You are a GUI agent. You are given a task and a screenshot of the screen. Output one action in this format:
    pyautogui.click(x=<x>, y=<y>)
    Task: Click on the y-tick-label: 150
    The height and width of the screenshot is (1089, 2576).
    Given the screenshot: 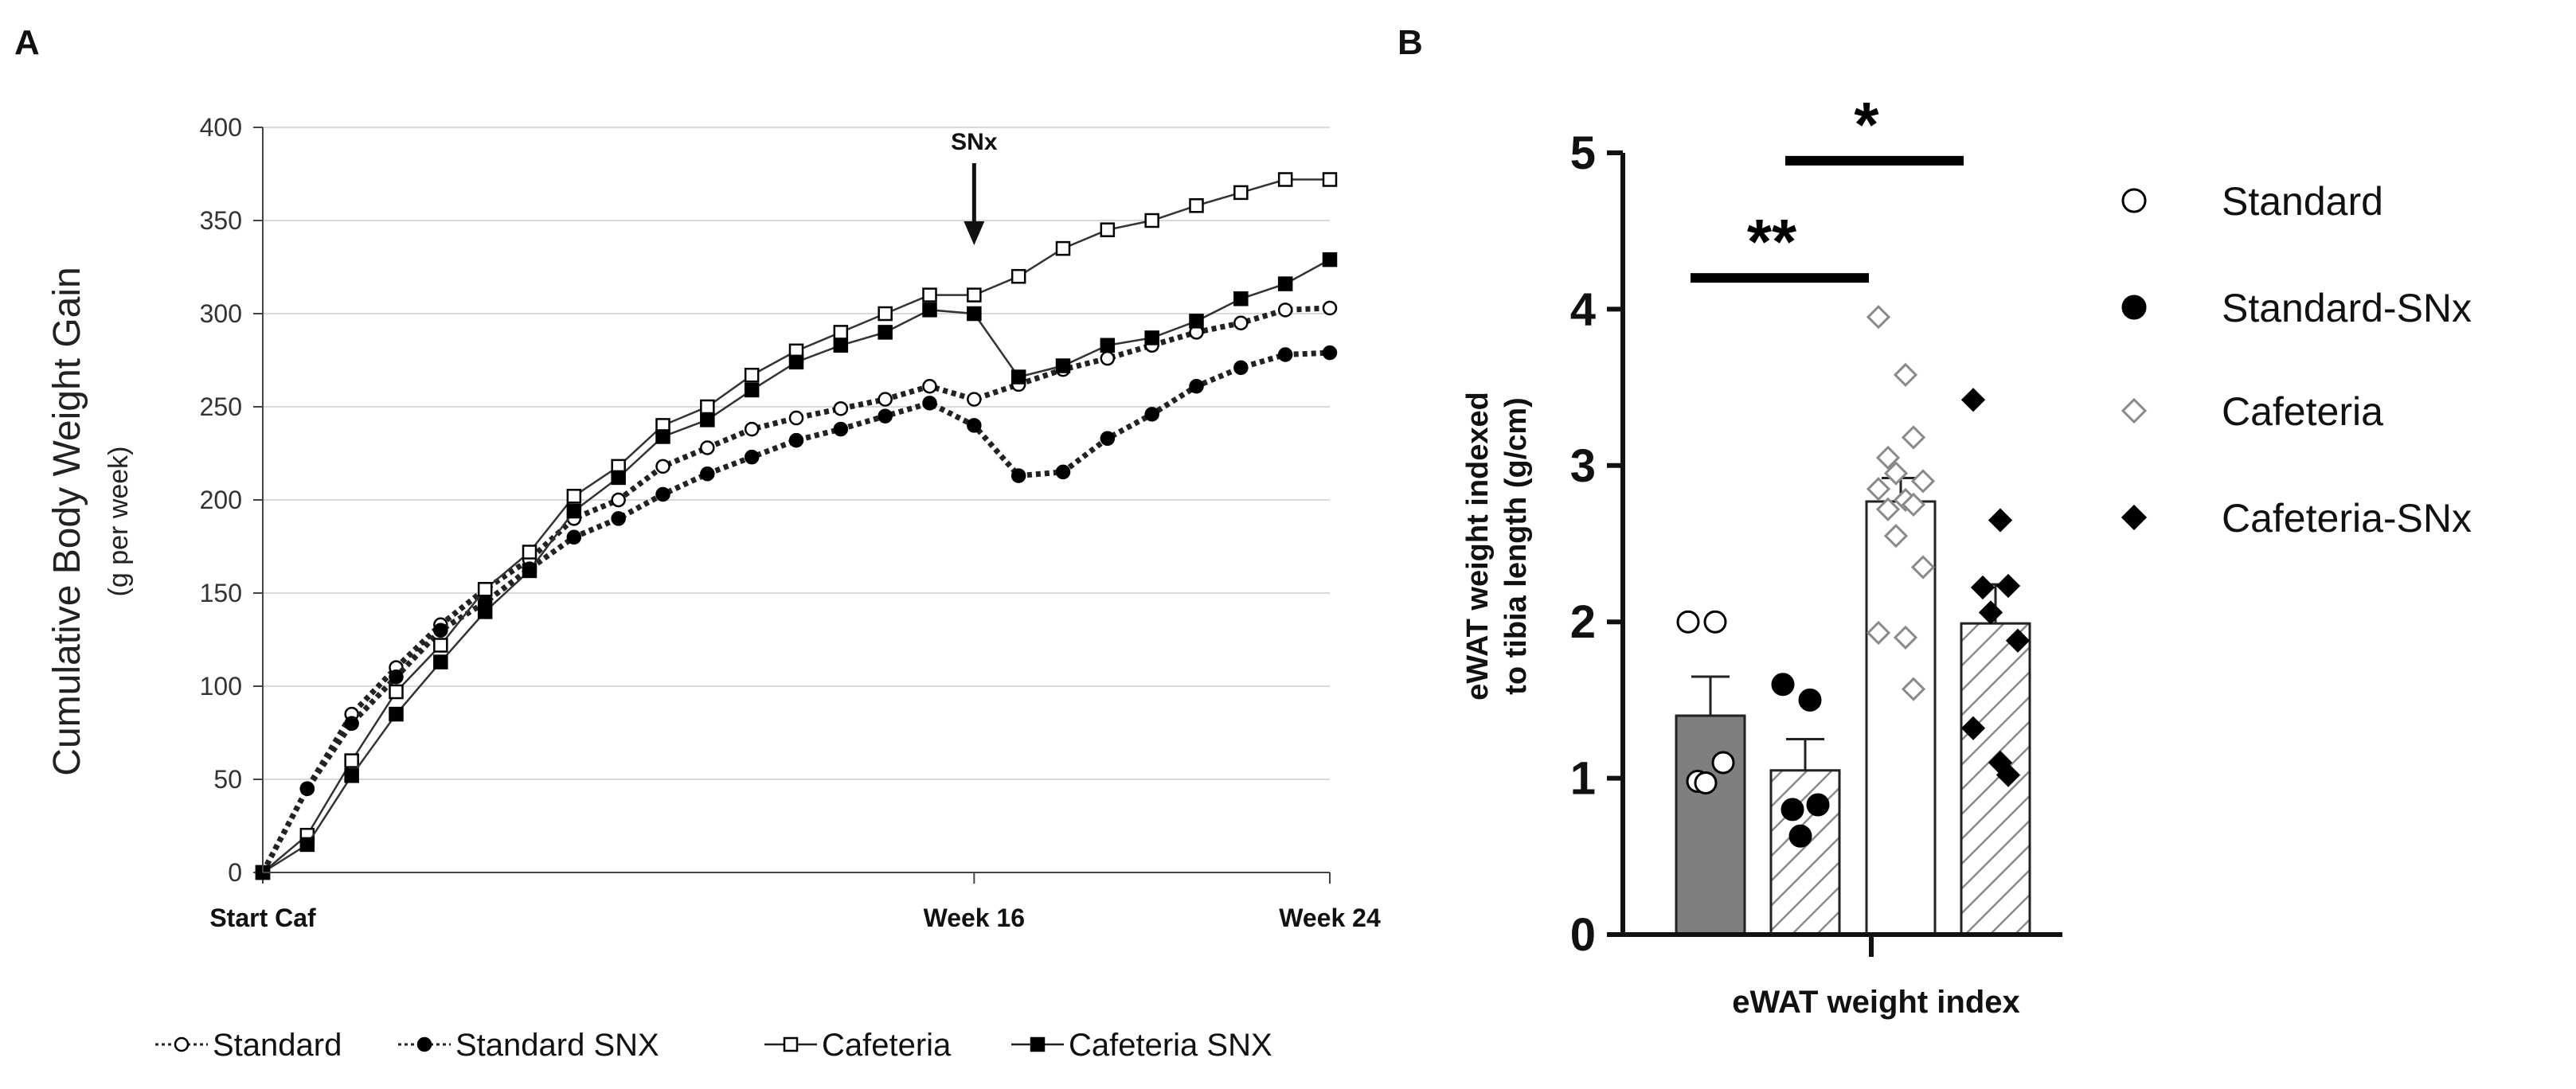 What is the action you would take?
    pyautogui.click(x=221, y=593)
    